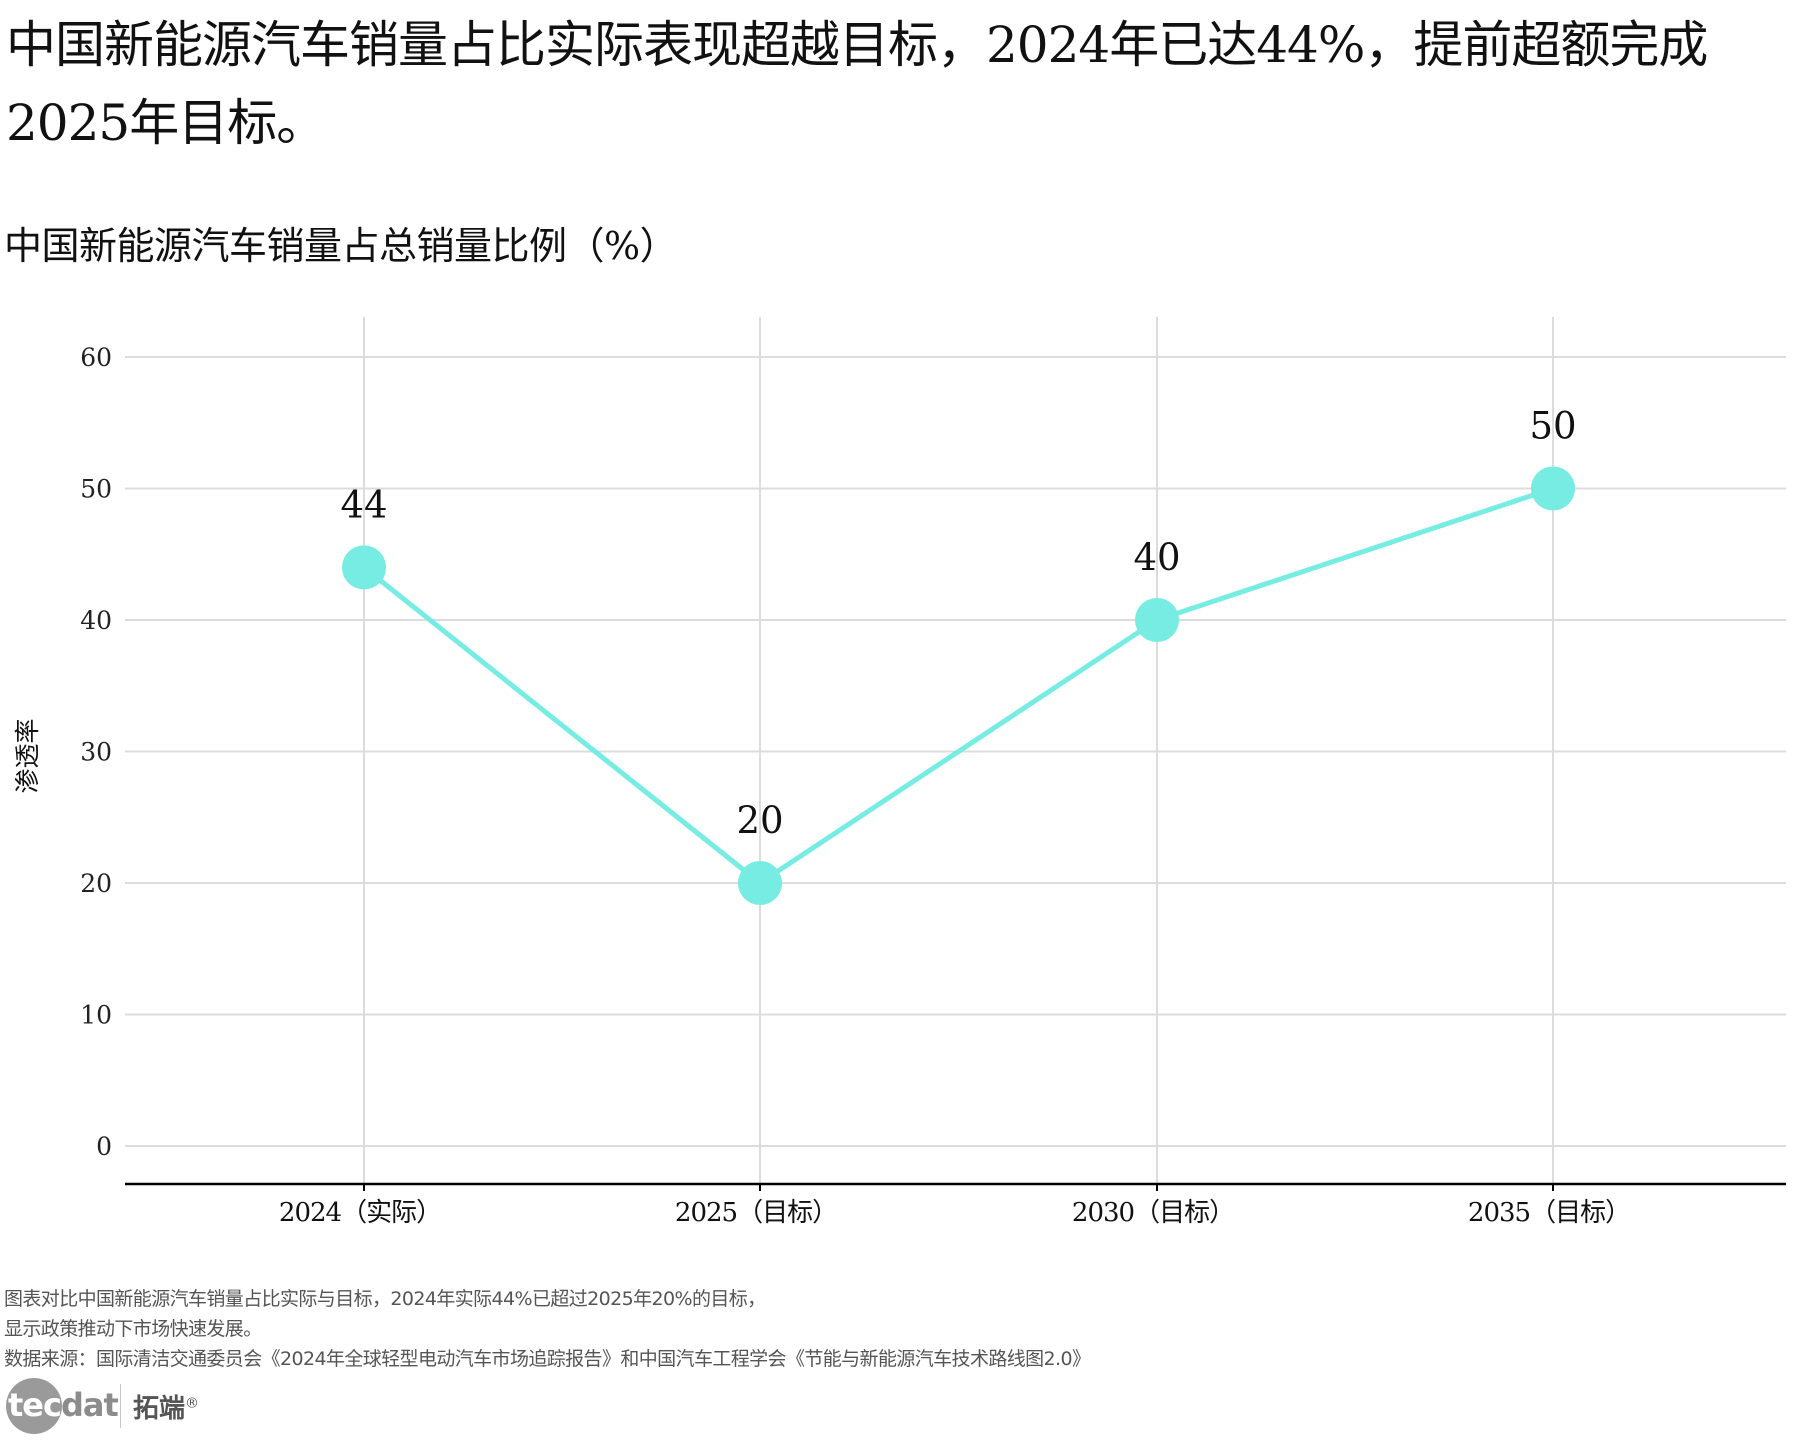  What do you see at coordinates (166, 1408) in the screenshot?
I see `logo-chinese-name: 拓端®` at bounding box center [166, 1408].